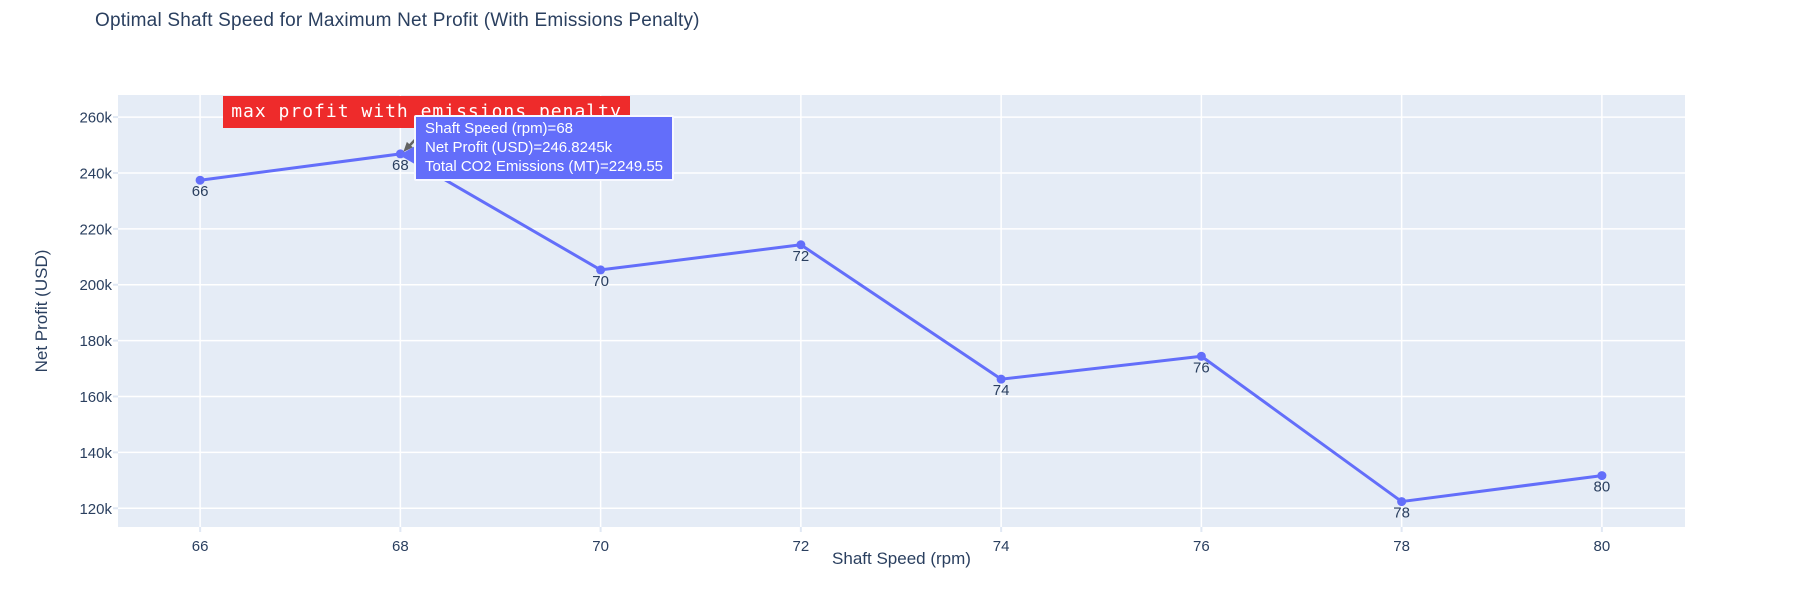  I want to click on x-tick-label: 72, so click(801, 546).